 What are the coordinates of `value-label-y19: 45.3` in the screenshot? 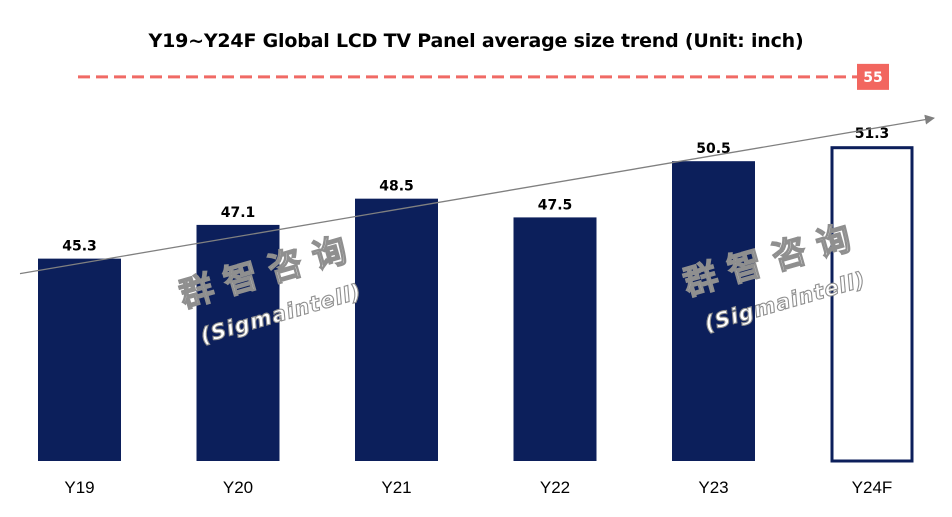 It's located at (79, 247).